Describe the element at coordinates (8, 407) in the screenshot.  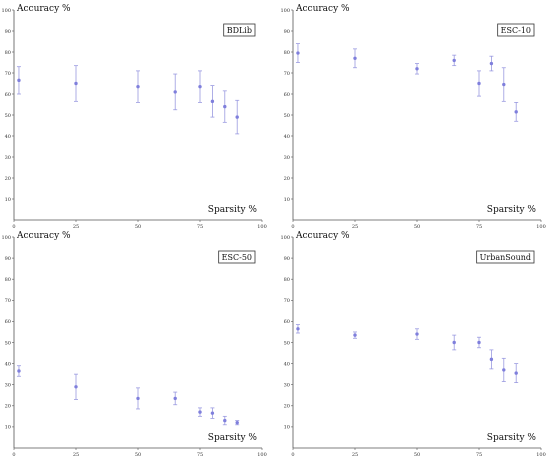
I see `y-tick-label: 20` at that location.